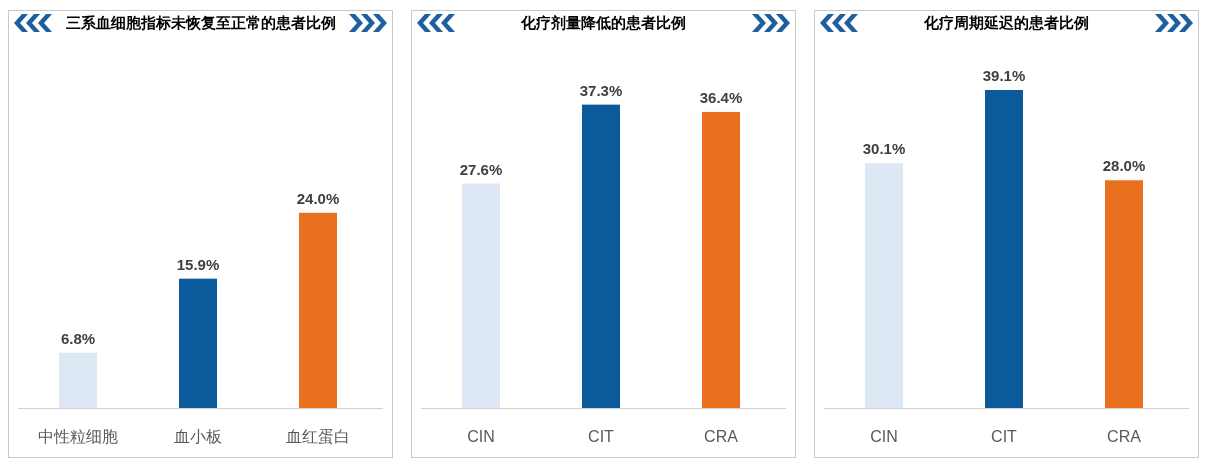  Describe the element at coordinates (1124, 166) in the screenshot. I see `data-label: 28.0%` at that location.